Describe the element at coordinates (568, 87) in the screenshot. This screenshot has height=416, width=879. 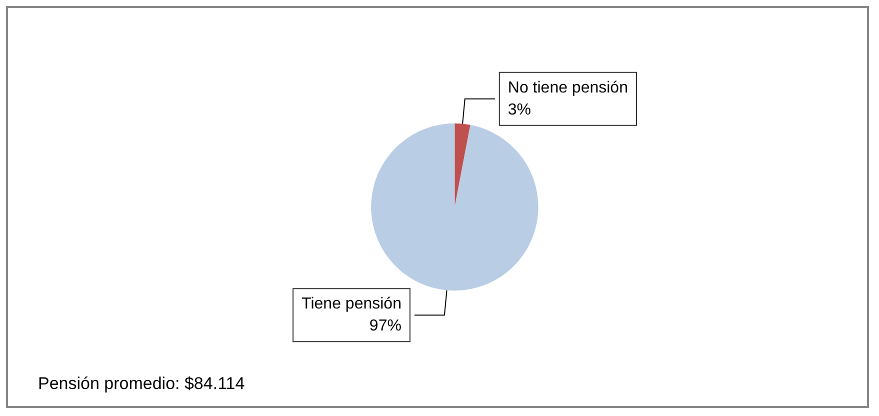
I see `slice-label: No tiene pensión` at that location.